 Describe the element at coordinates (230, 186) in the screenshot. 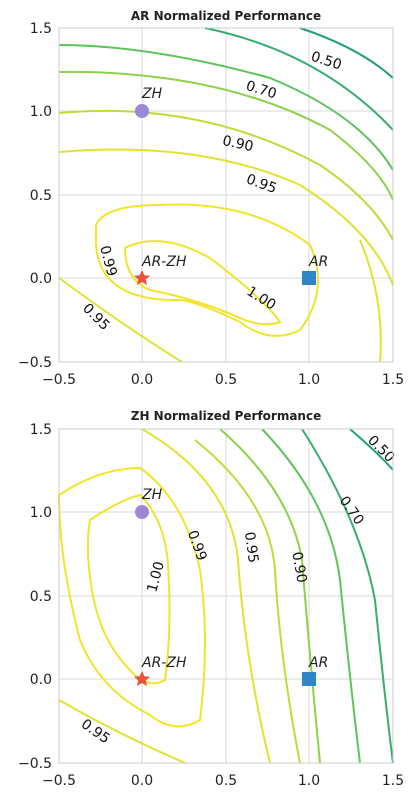

I see `markers-ar: ZH AR-ZH AR` at that location.